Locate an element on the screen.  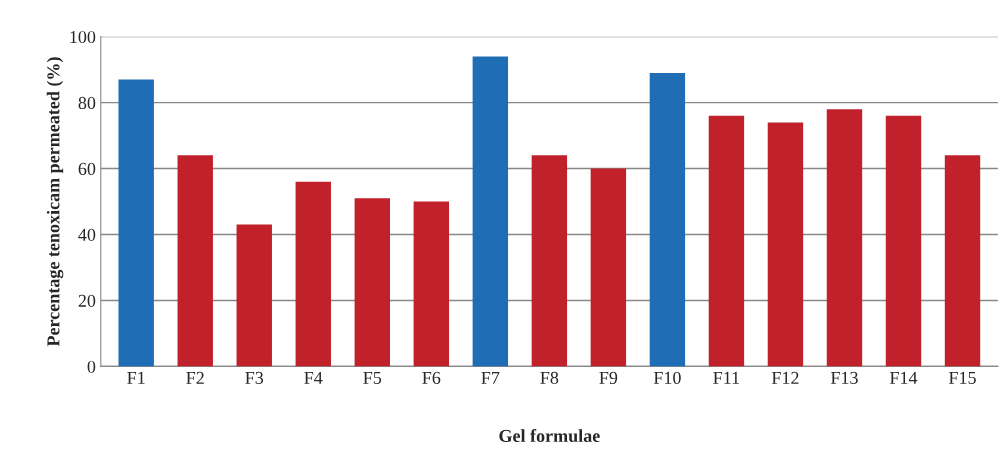
x-tick-label: F1 is located at coordinates (136, 377).